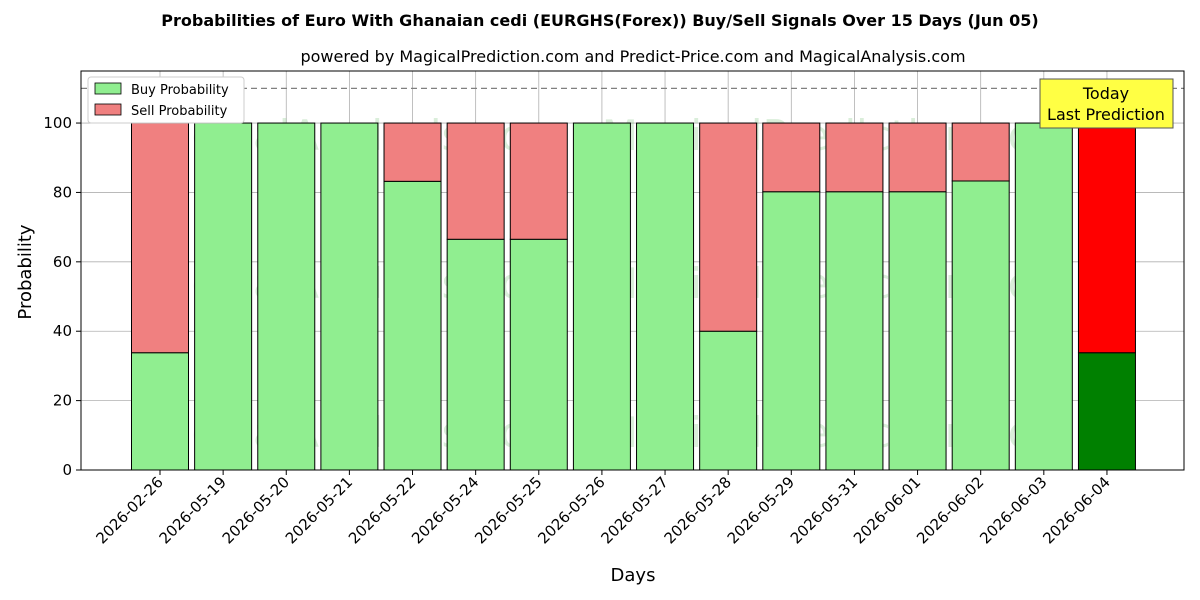 The width and height of the screenshot is (1200, 600). Describe the element at coordinates (508, 510) in the screenshot. I see `x-tick-label: 2026-05-25` at that location.